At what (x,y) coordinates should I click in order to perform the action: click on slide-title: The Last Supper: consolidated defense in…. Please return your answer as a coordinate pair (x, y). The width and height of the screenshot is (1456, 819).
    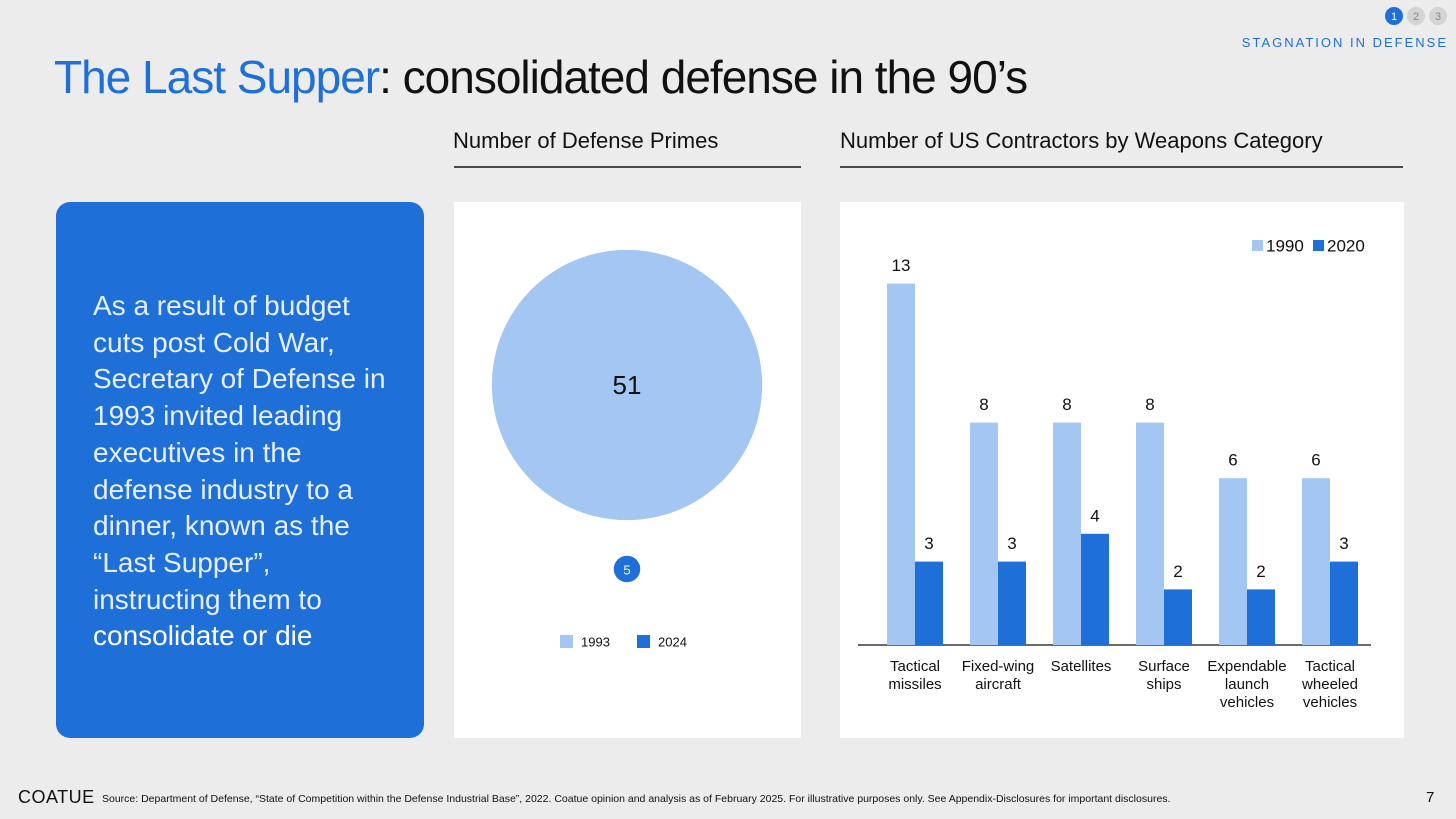
    Looking at the image, I should click on (541, 77).